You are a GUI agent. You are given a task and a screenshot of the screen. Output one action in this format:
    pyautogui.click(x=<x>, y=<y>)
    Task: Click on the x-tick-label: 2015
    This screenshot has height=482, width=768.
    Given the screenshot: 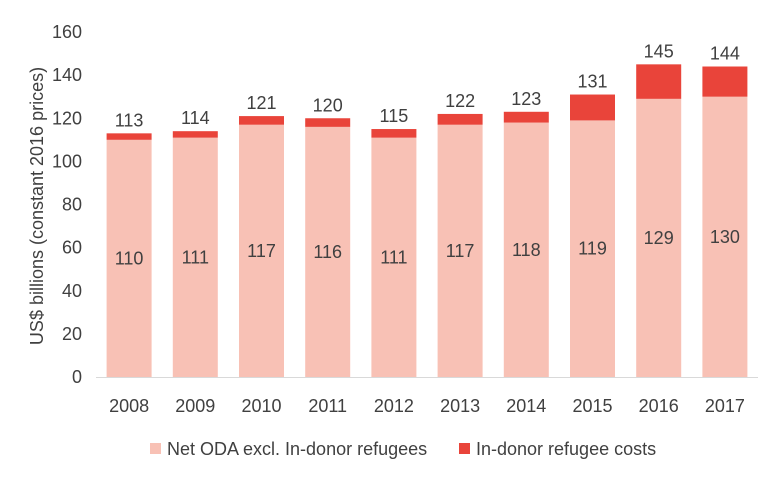 What is the action you would take?
    pyautogui.click(x=592, y=406)
    